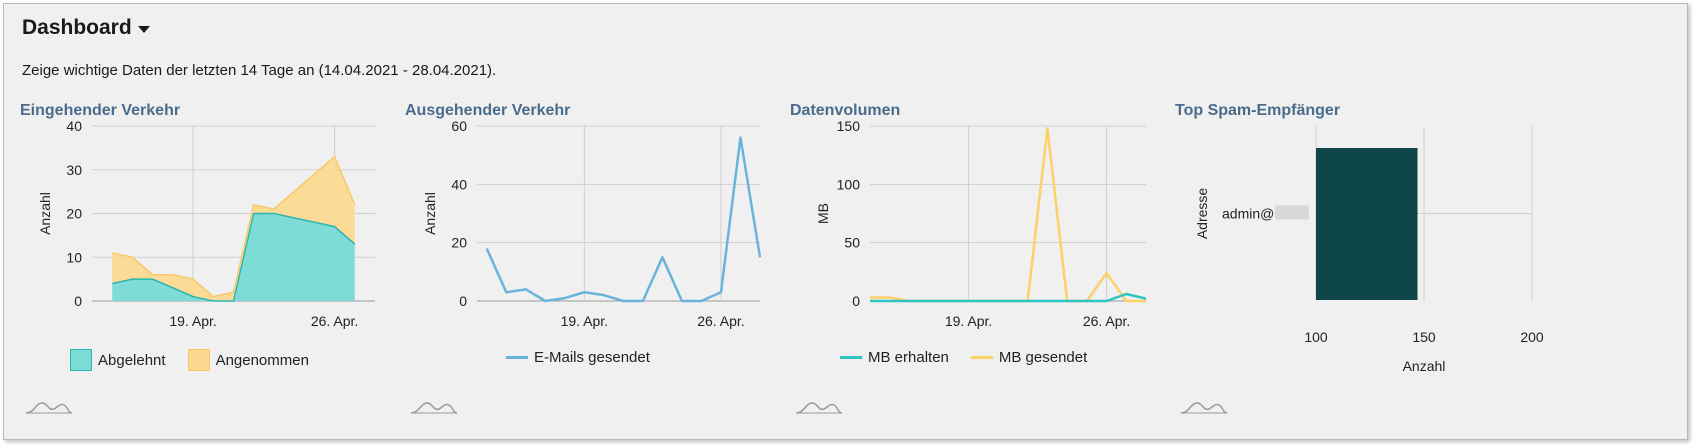 Image resolution: width=1694 pixels, height=445 pixels. I want to click on caret-down-icon, so click(143, 29).